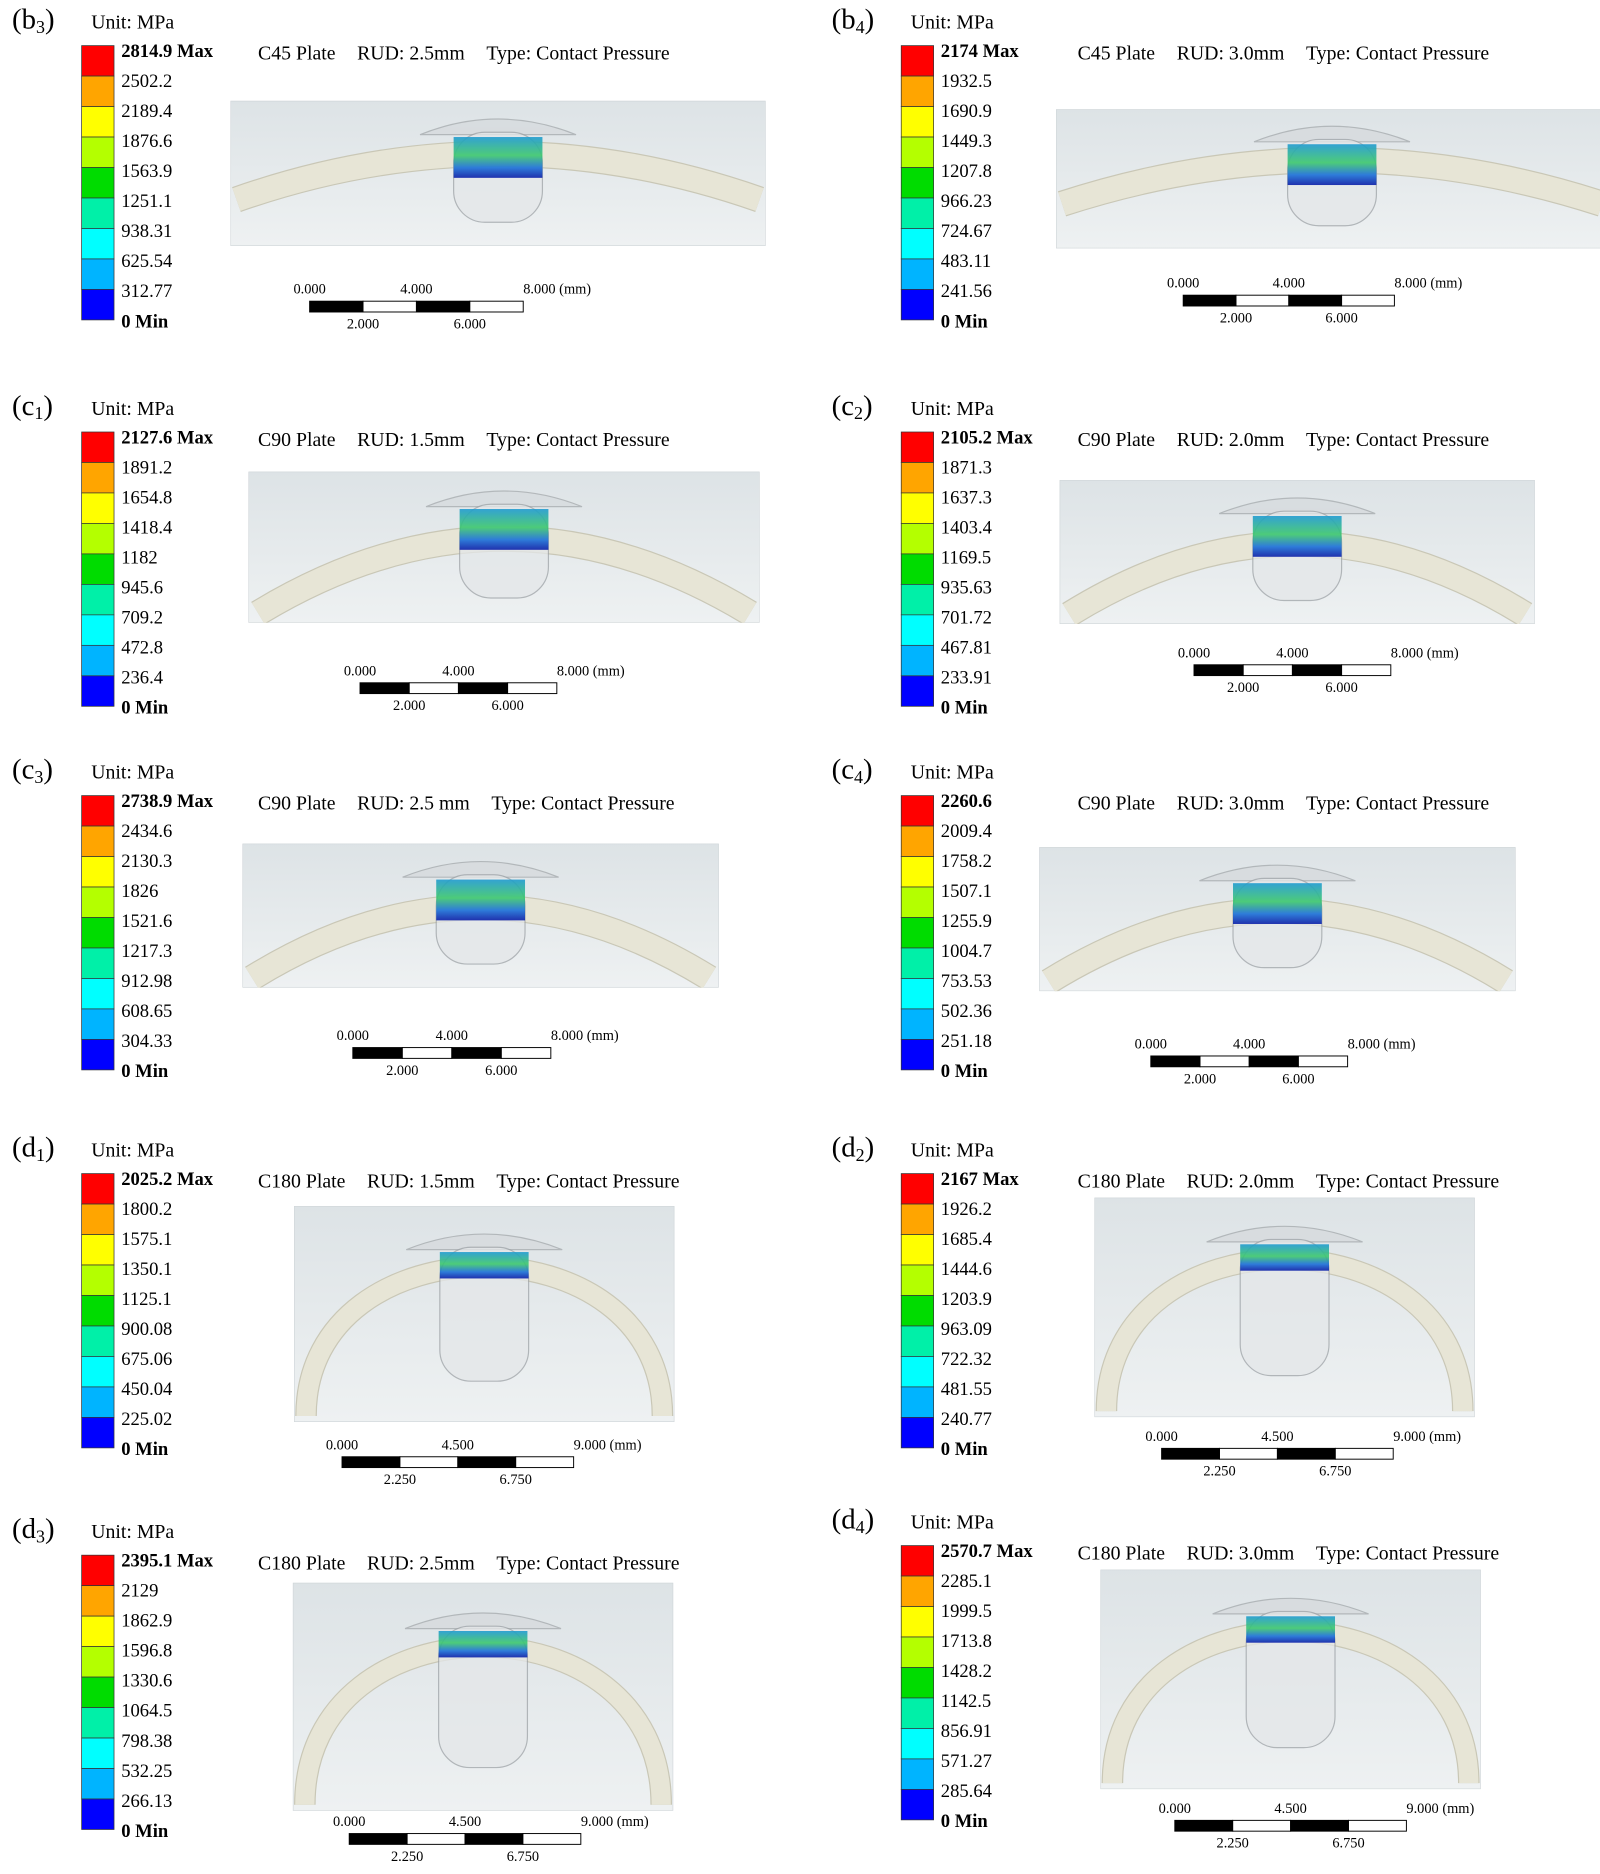 This screenshot has height=1874, width=1600. Describe the element at coordinates (1122, 1182) in the screenshot. I see `title-plate: C180 Plate` at that location.